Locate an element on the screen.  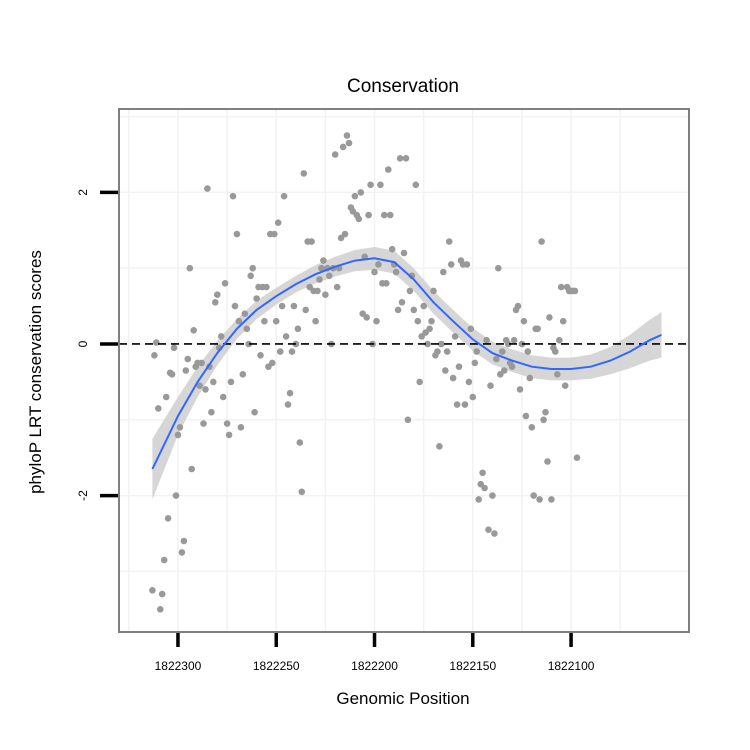
x-axis: 1822300 1822250 1822200 1822150 1822100 is located at coordinates (375, 653).